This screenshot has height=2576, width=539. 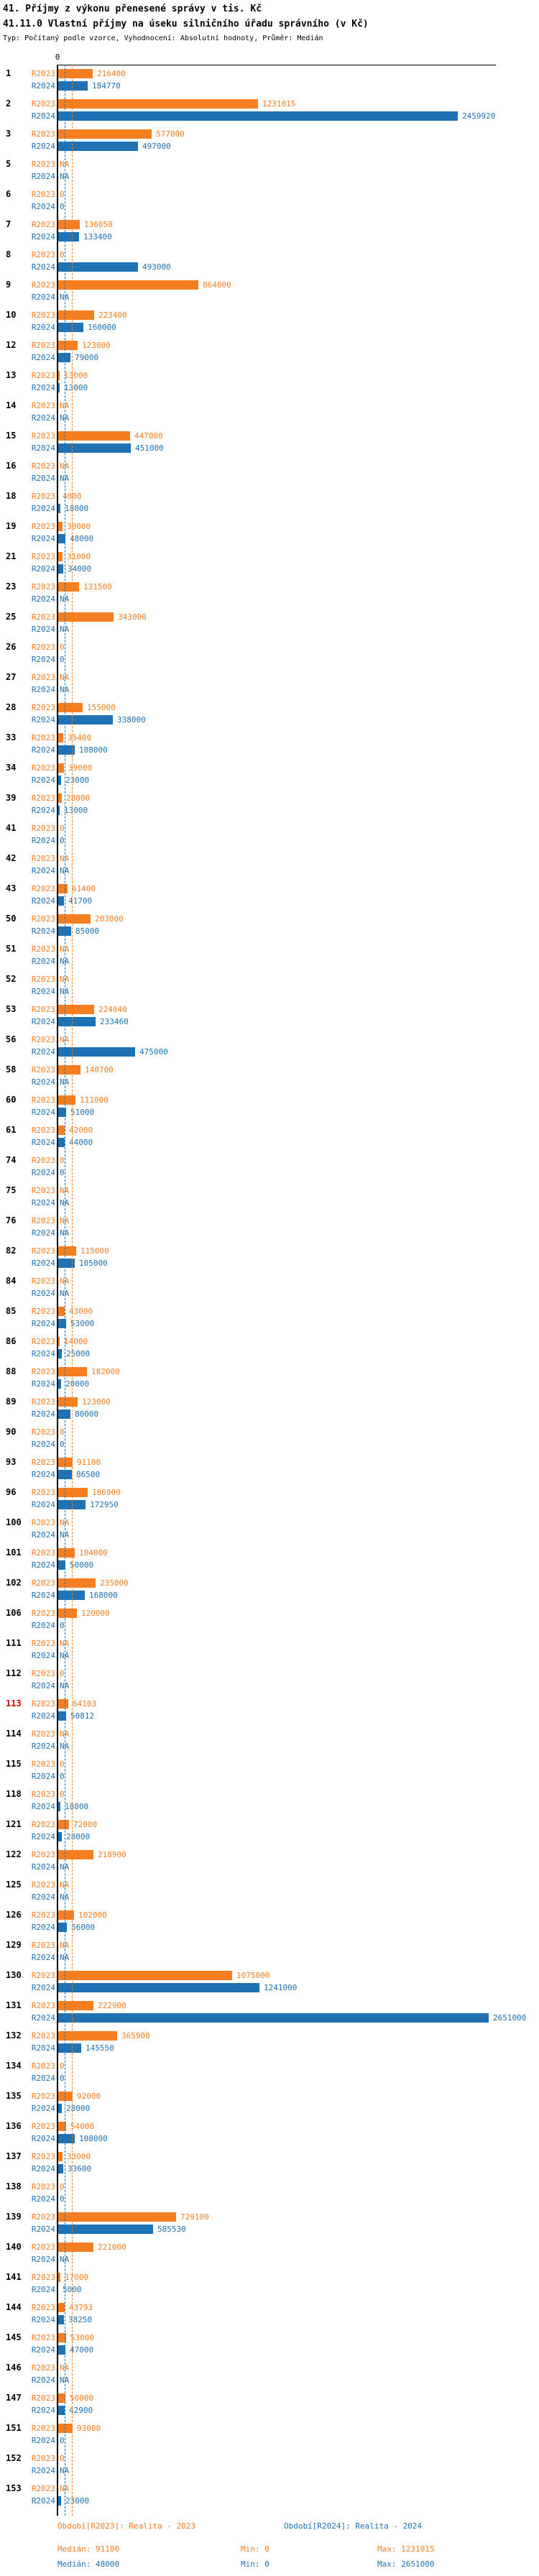 I want to click on series-label-r2024-row-28: R2024, so click(x=43, y=719).